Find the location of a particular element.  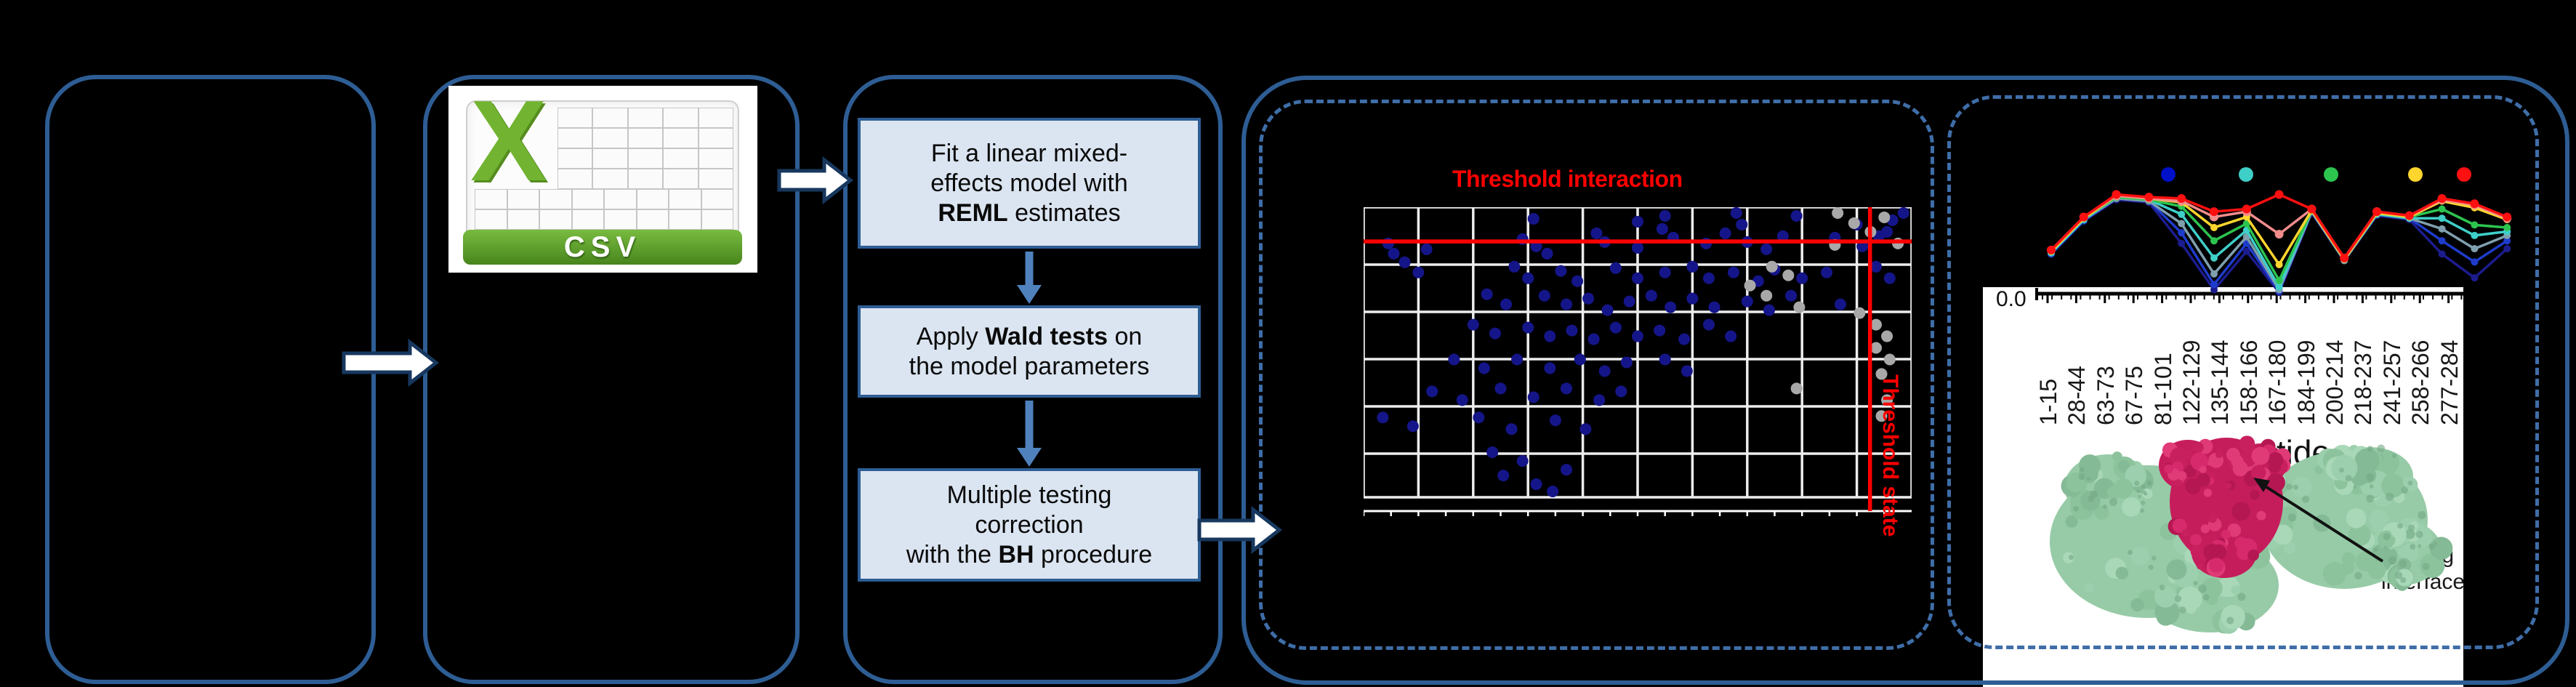

threshold-interaction-label: Threshold interaction is located at coordinates (1567, 179).